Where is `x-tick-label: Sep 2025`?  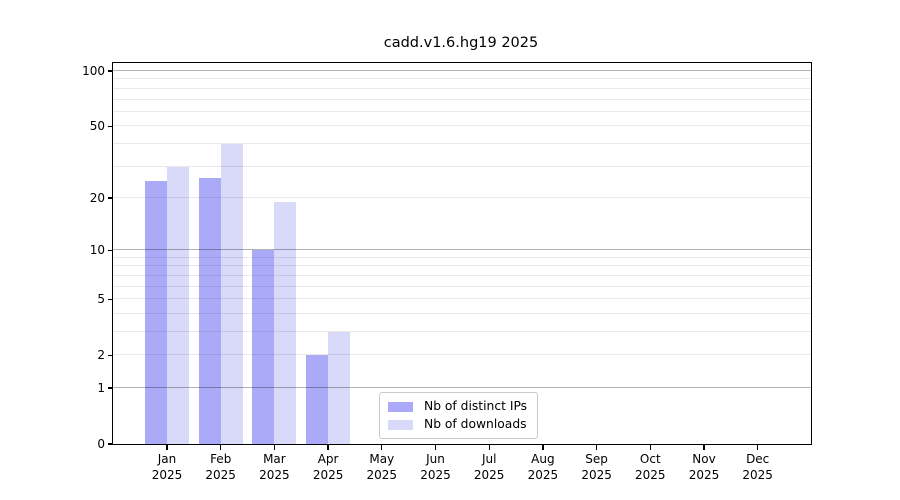
x-tick-label: Sep 2025 is located at coordinates (596, 467).